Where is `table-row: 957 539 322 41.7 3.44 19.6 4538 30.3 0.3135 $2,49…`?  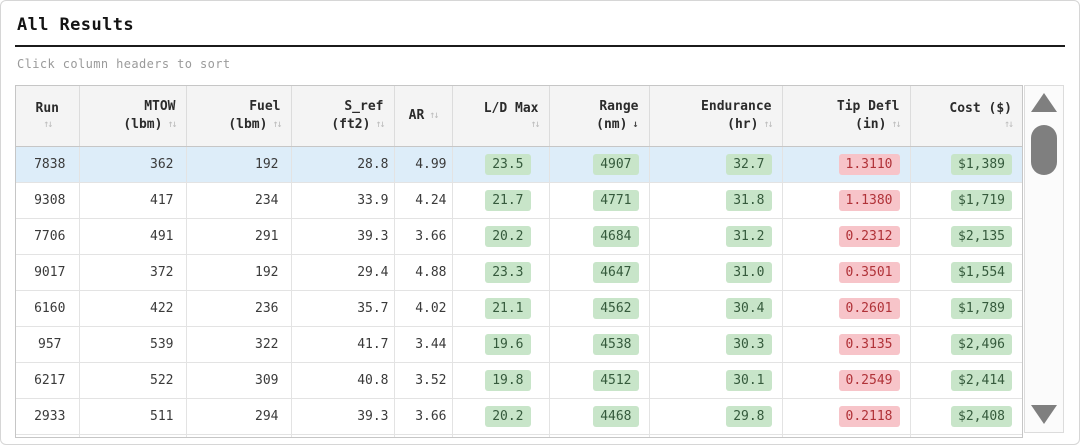 table-row: 957 539 322 41.7 3.44 19.6 4538 30.3 0.3135 $2,49… is located at coordinates (519, 344).